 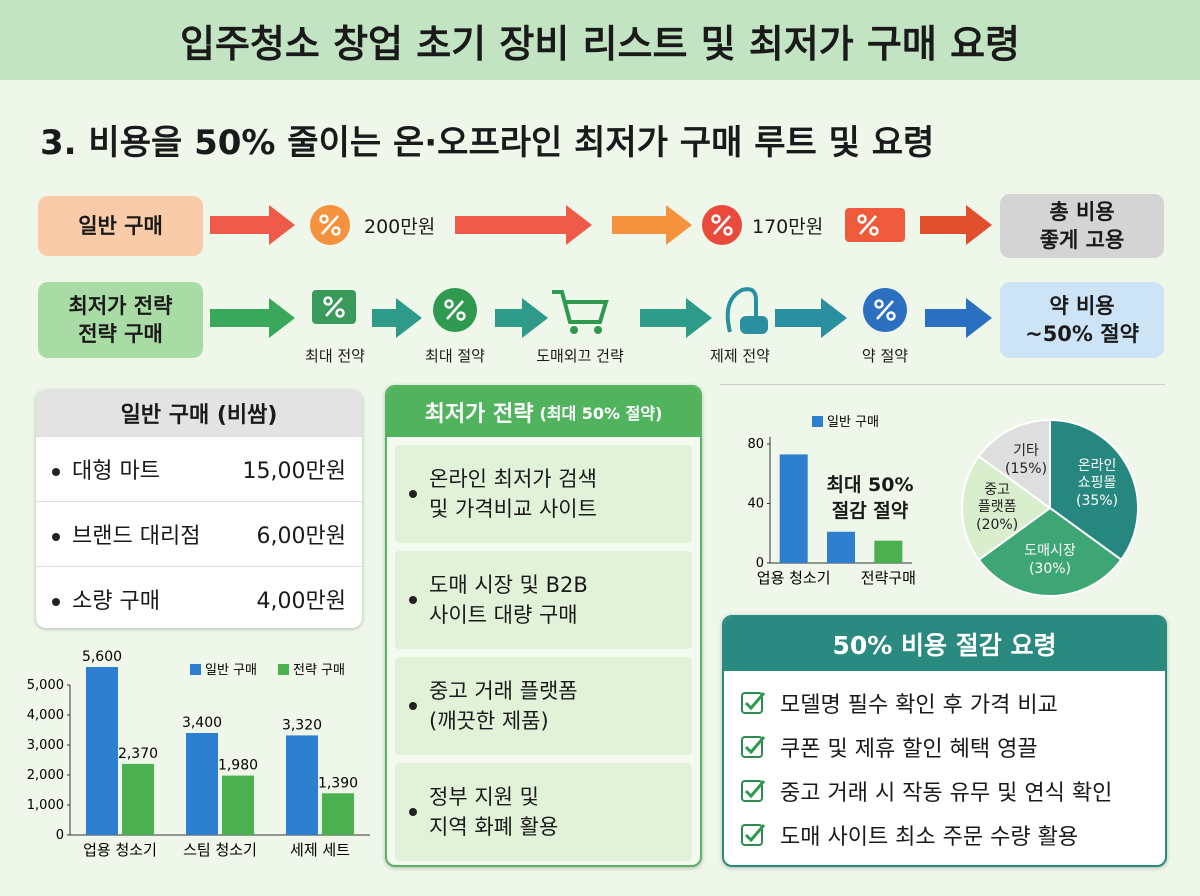 I want to click on card-header: 최저가 전략 (최대 50% 절약), so click(x=543, y=412).